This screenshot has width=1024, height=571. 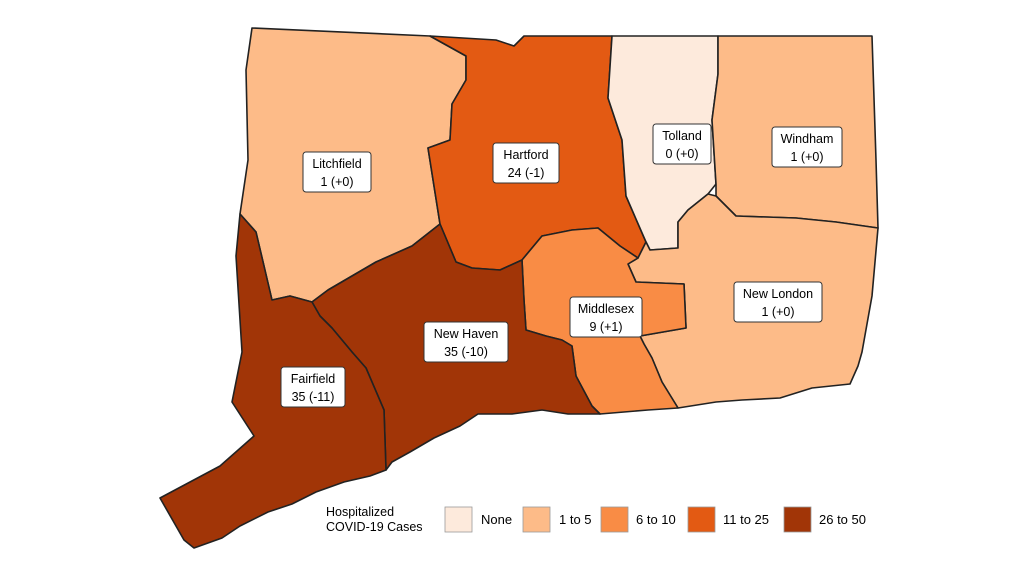 What do you see at coordinates (374, 527) in the screenshot?
I see `legend-title-line2: COVID-19 Cases` at bounding box center [374, 527].